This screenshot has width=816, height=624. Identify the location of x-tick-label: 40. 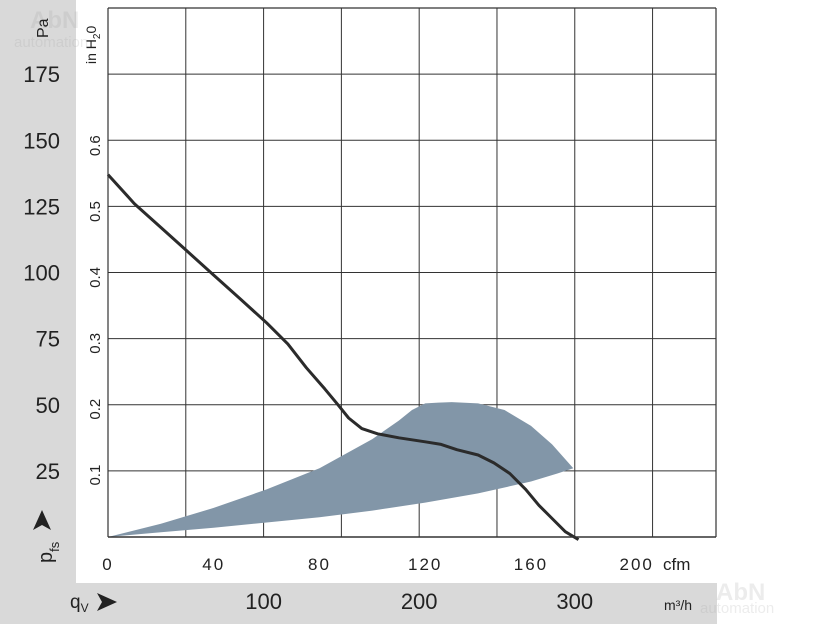
(213, 564).